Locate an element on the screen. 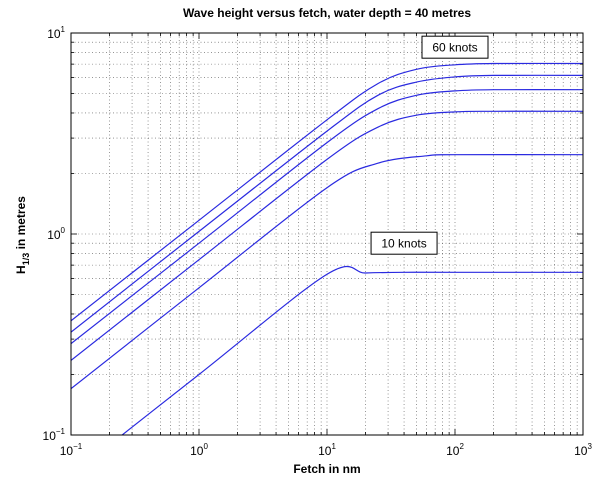 Image resolution: width=595 pixels, height=480 pixels. y-tick-label: 10⁰ is located at coordinates (56, 234).